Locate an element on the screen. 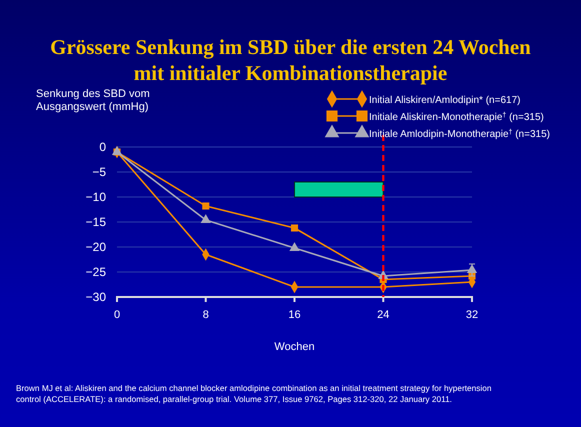 The width and height of the screenshot is (581, 427). y-tick-label: −15 is located at coordinates (96, 221).